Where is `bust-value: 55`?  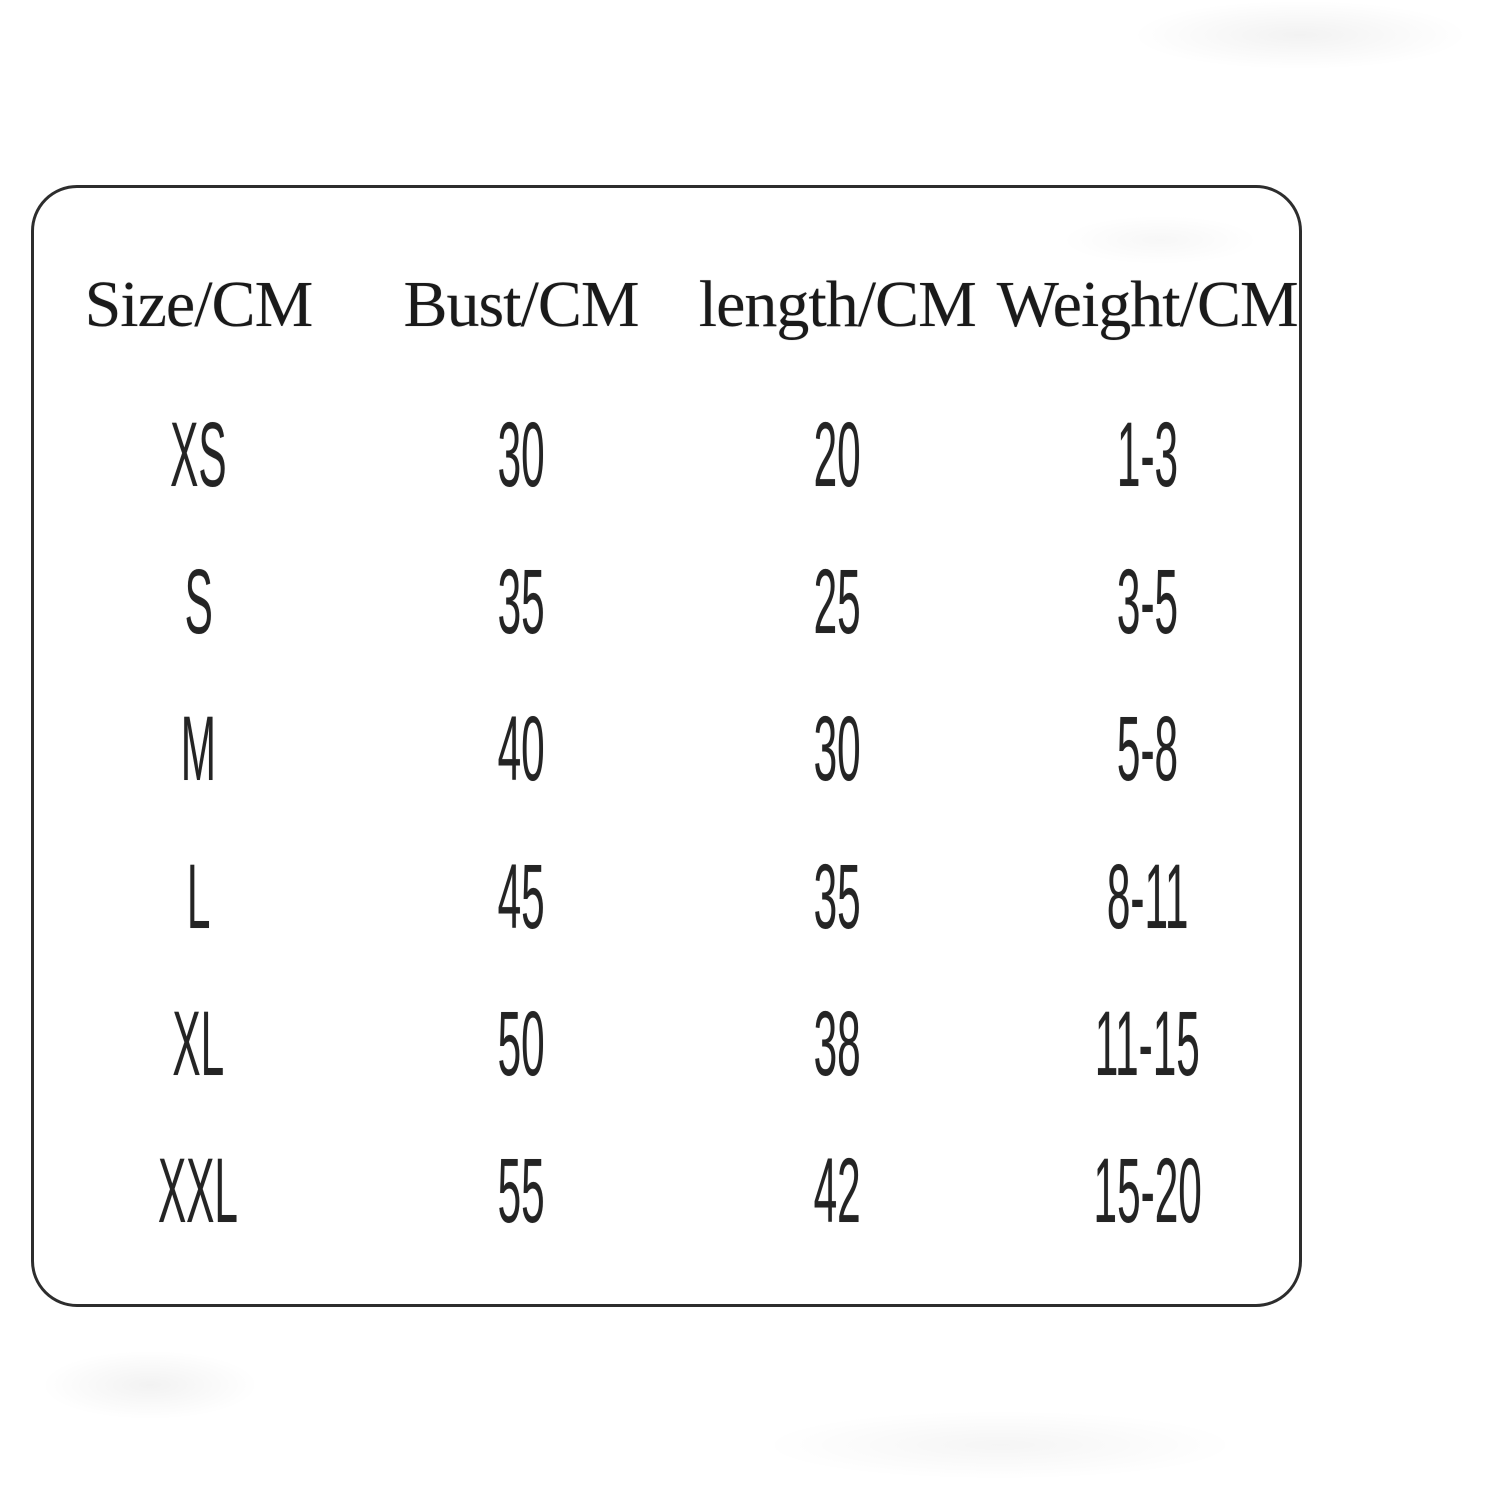
bust-value: 55 is located at coordinates (521, 1191).